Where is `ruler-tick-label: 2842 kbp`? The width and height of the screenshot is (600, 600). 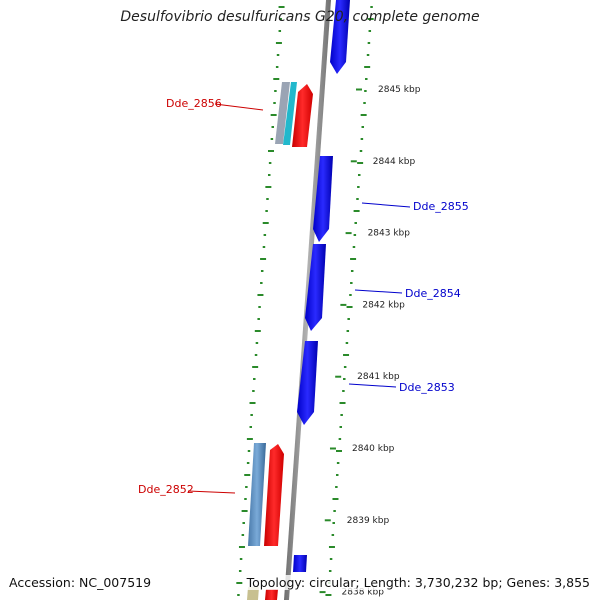
ruler-tick-label: 2842 kbp is located at coordinates (383, 305).